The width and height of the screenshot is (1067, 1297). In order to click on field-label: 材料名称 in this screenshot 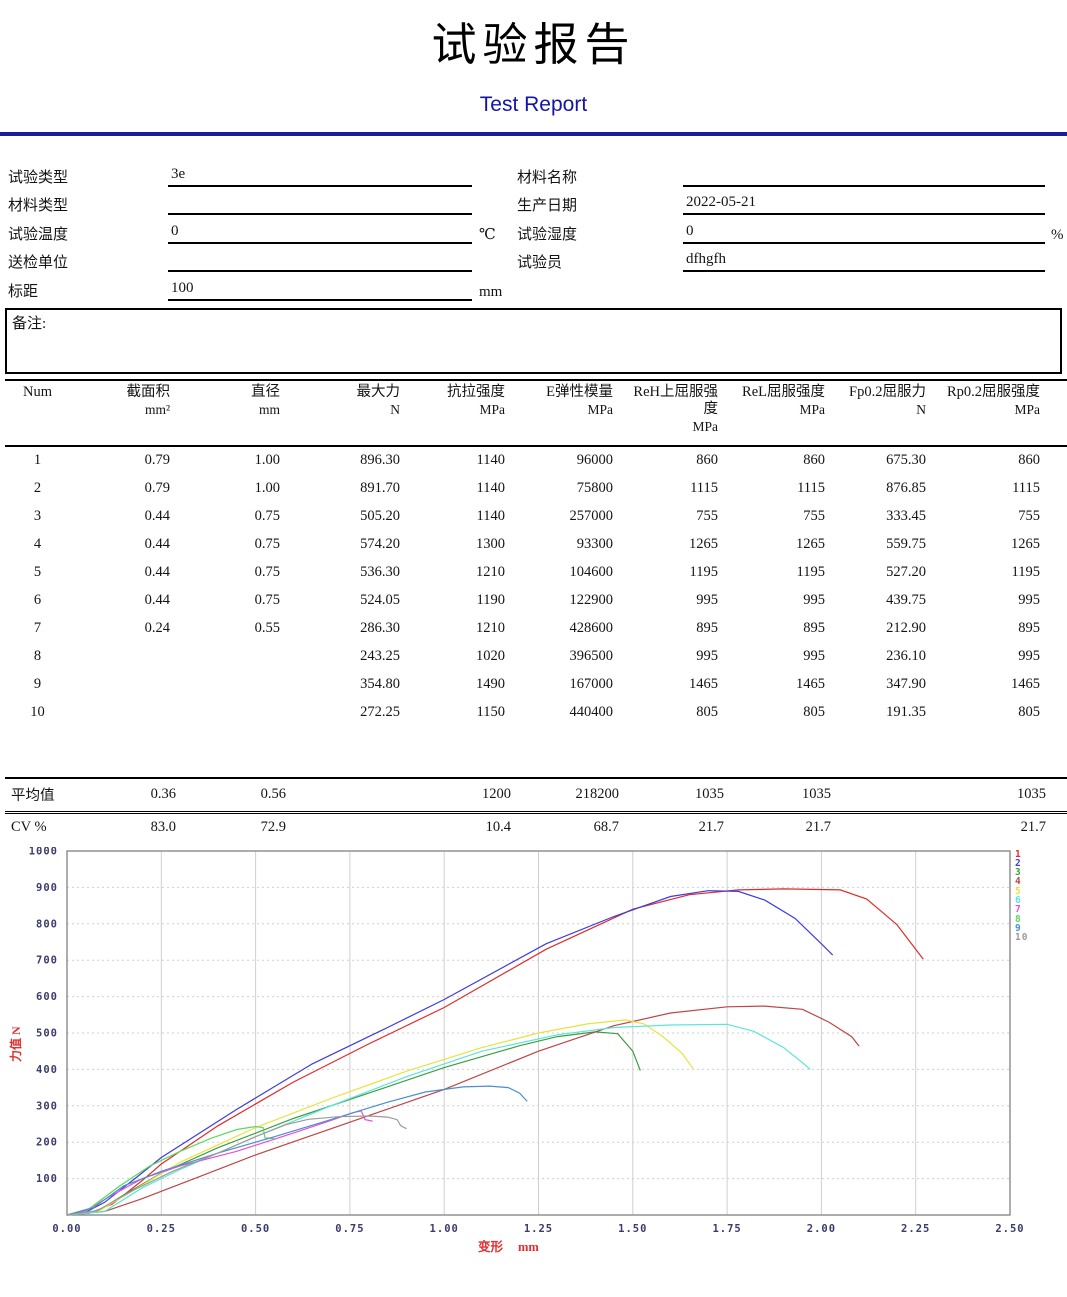, I will do `click(547, 177)`.